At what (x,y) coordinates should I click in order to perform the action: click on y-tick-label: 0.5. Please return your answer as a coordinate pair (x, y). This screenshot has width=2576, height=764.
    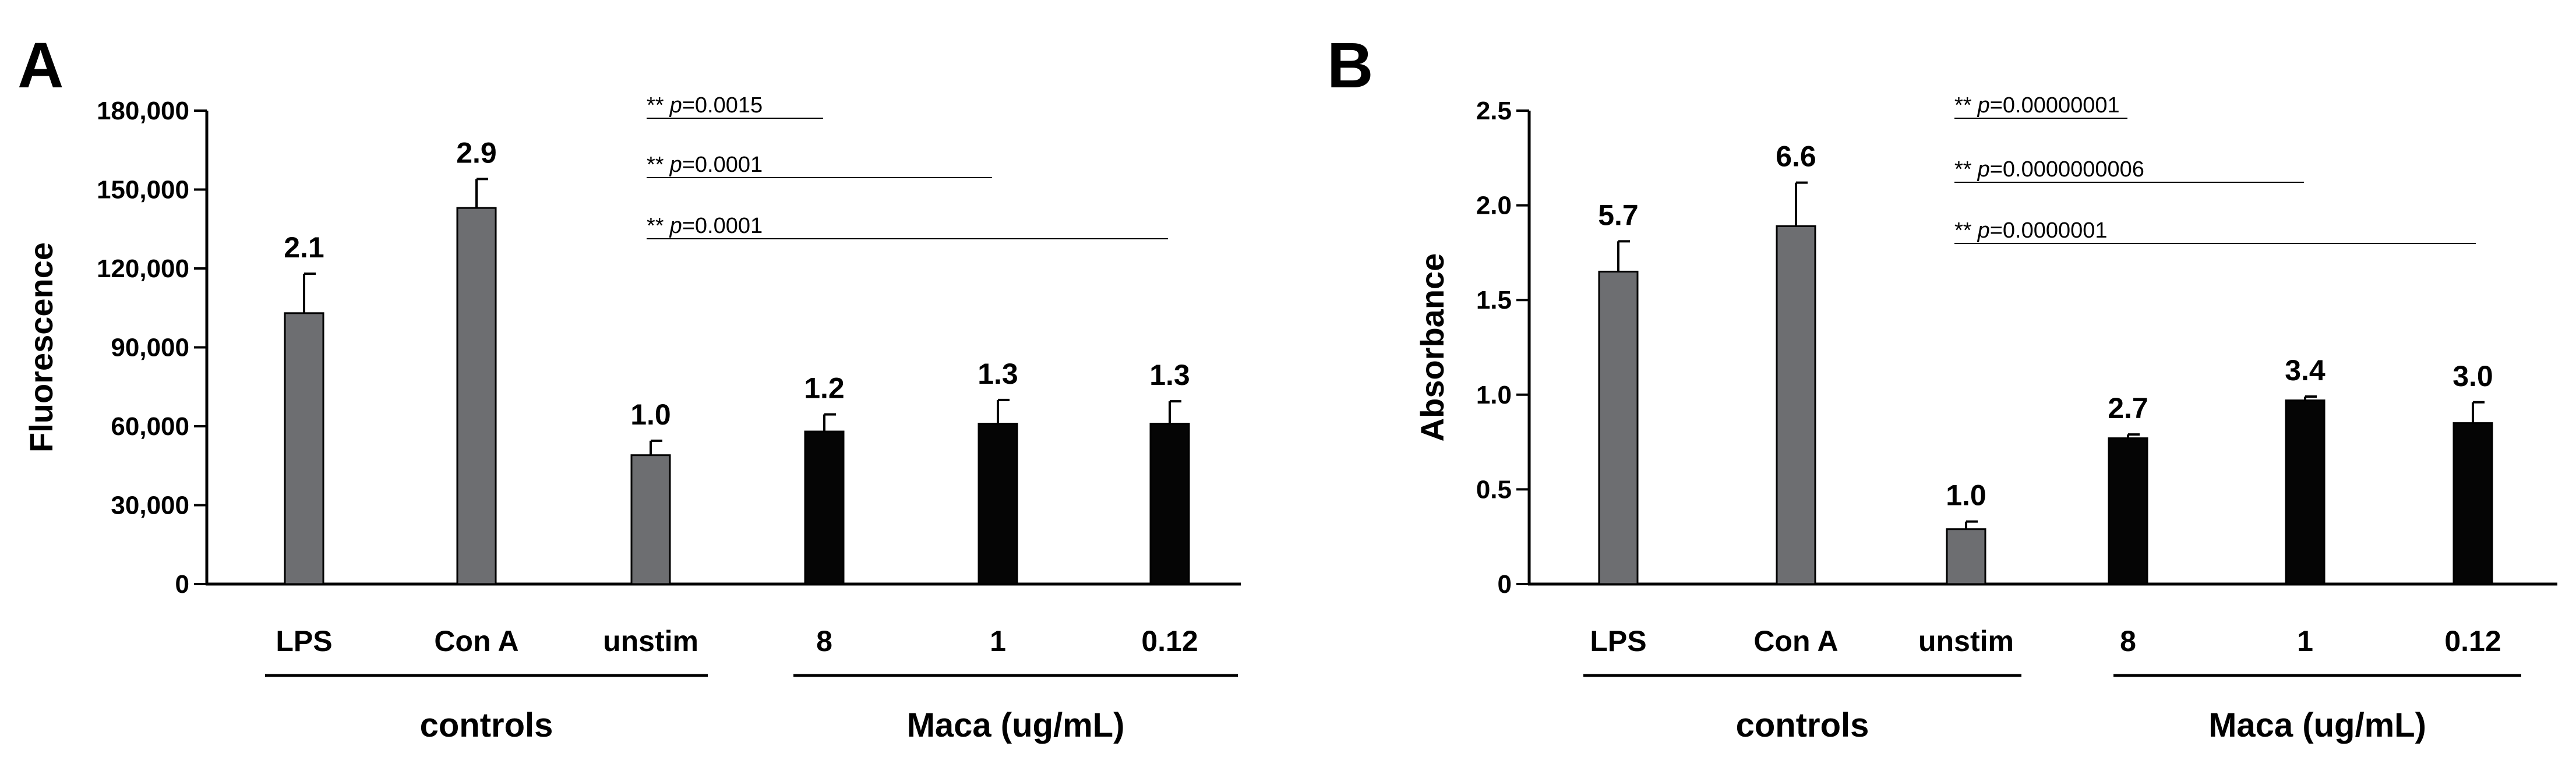
    Looking at the image, I should click on (1494, 489).